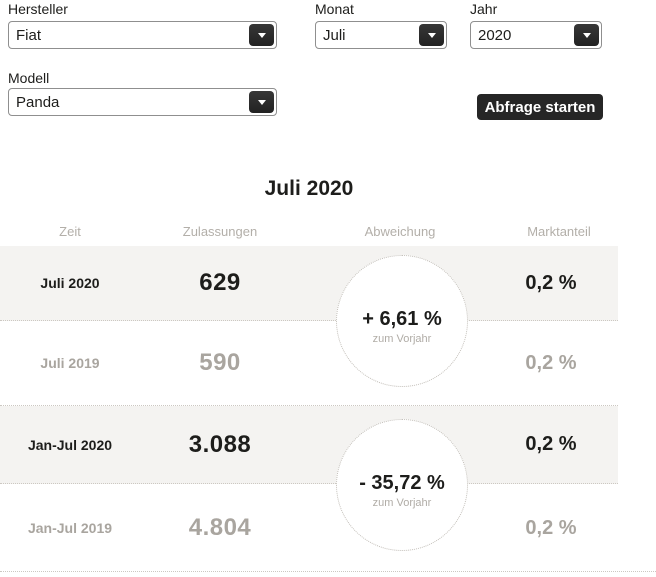 The height and width of the screenshot is (577, 656). What do you see at coordinates (559, 231) in the screenshot?
I see `column-header-marktanteil: Marktanteil` at bounding box center [559, 231].